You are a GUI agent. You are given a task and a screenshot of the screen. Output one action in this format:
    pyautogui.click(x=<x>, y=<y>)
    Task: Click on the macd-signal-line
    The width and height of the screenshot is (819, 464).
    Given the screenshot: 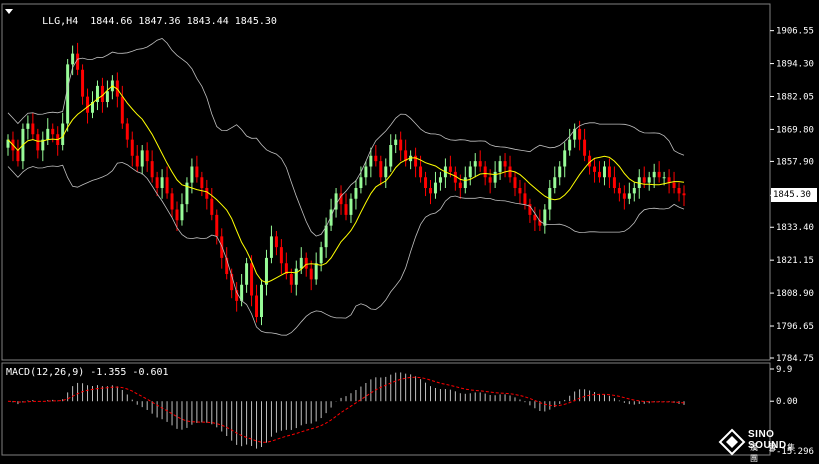 What is the action you would take?
    pyautogui.click(x=346, y=409)
    